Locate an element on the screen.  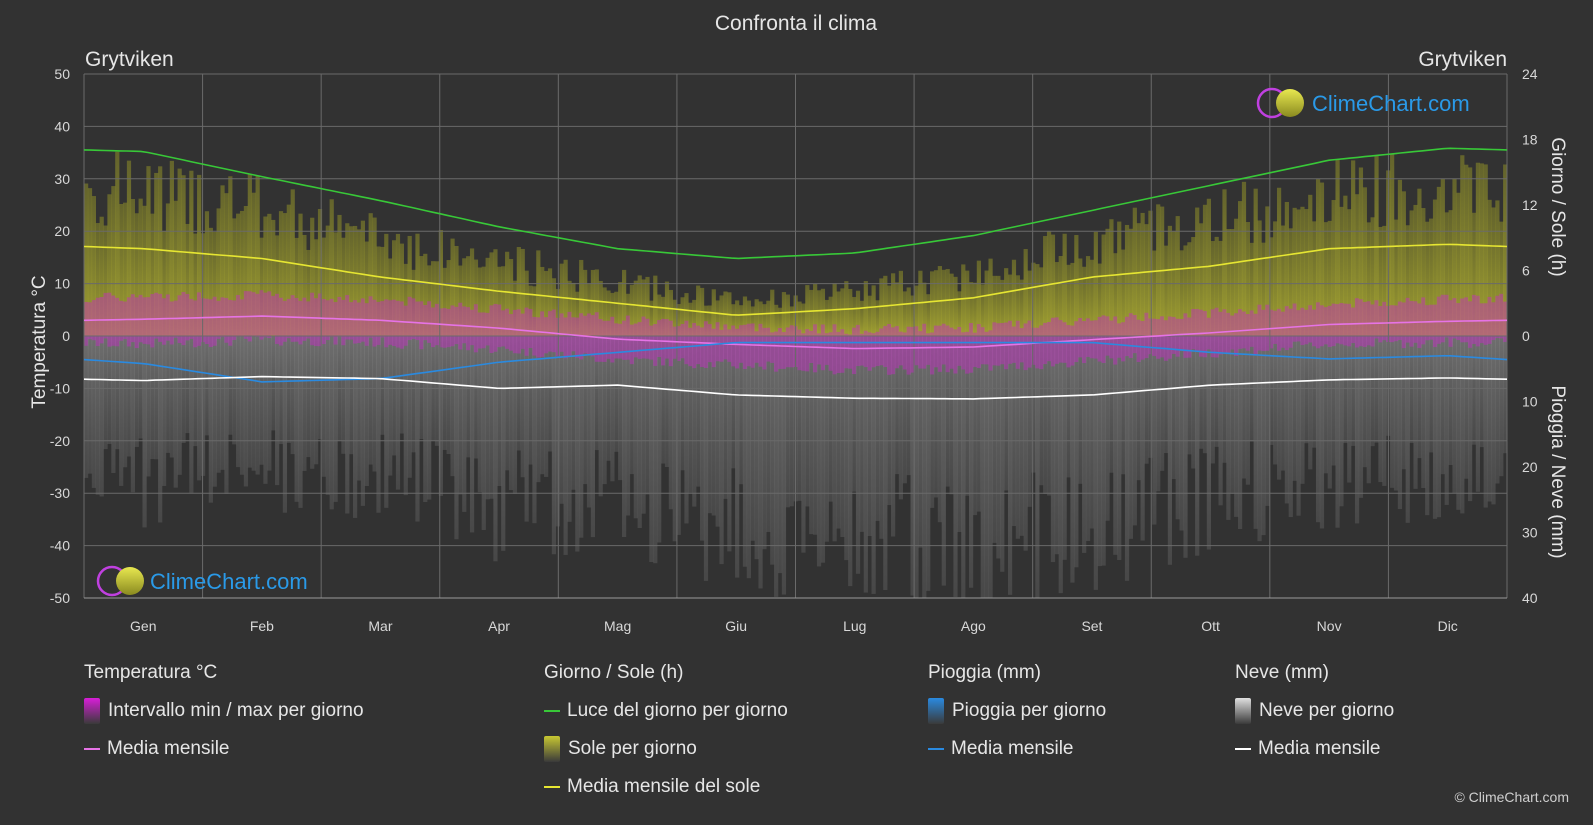
y-right-top-tick-label: 6 is located at coordinates (1526, 271).